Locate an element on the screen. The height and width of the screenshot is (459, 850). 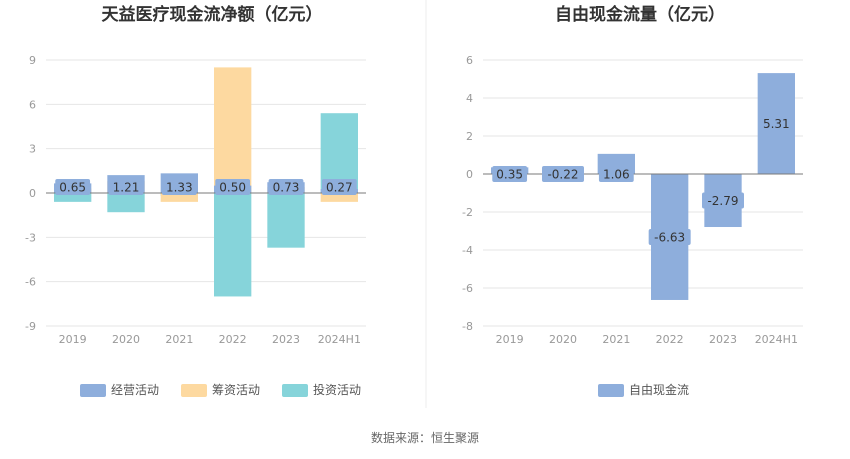
legend-item: 筹资活动 is located at coordinates (220, 390).